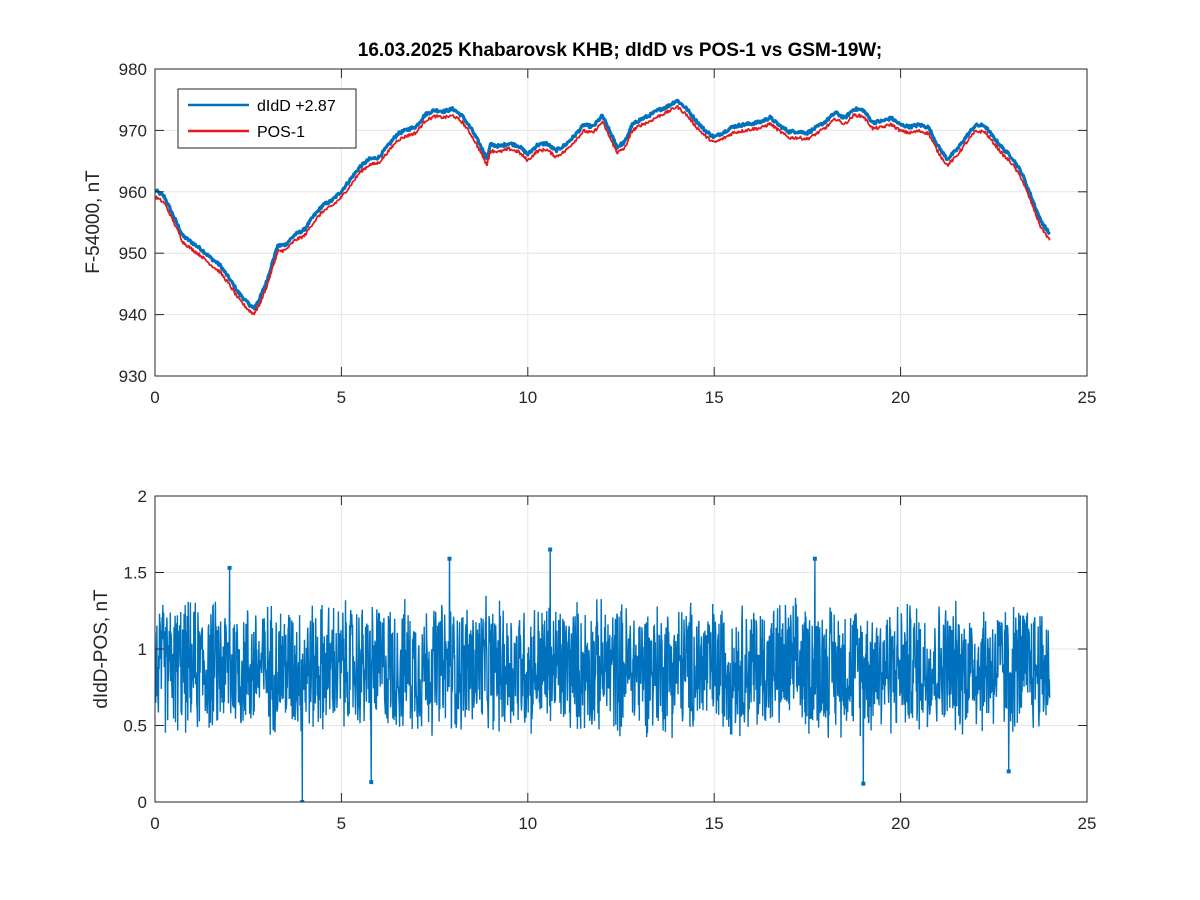 The height and width of the screenshot is (900, 1200). What do you see at coordinates (142, 802) in the screenshot?
I see `y-tick-label: 0` at bounding box center [142, 802].